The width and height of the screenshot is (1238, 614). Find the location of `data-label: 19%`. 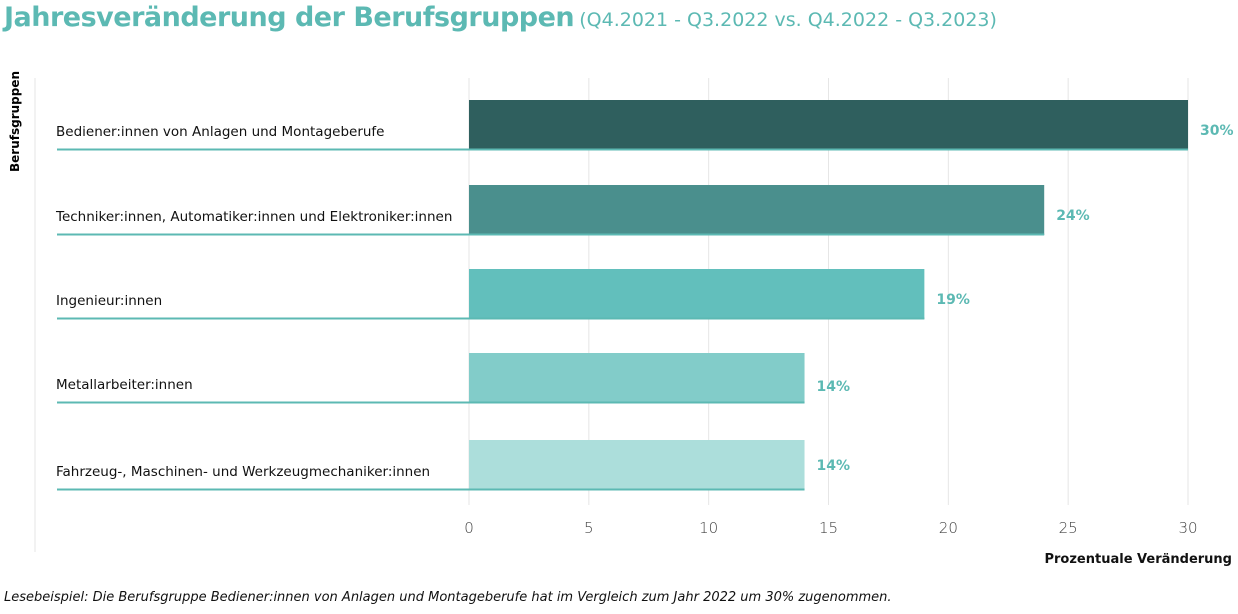

data-label: 19% is located at coordinates (953, 300).